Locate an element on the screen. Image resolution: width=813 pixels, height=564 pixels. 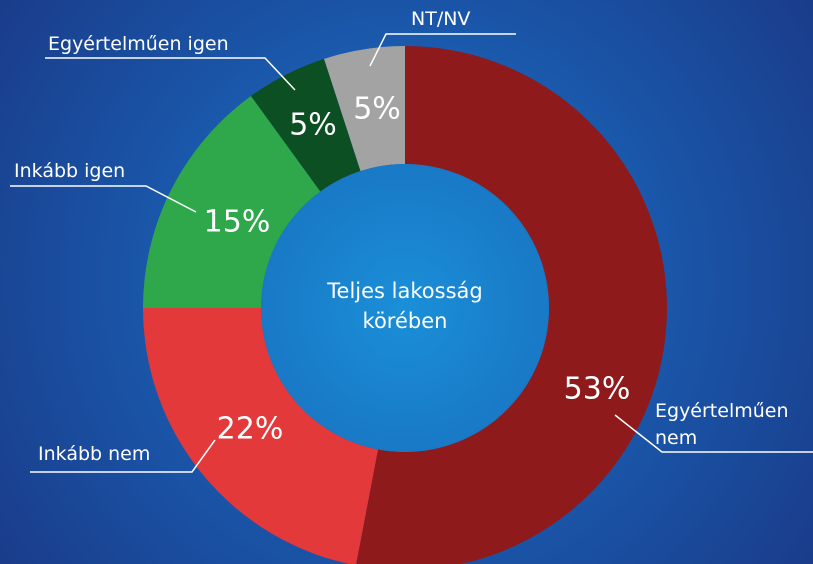
center-line: Teljes lakosság is located at coordinates (405, 291).